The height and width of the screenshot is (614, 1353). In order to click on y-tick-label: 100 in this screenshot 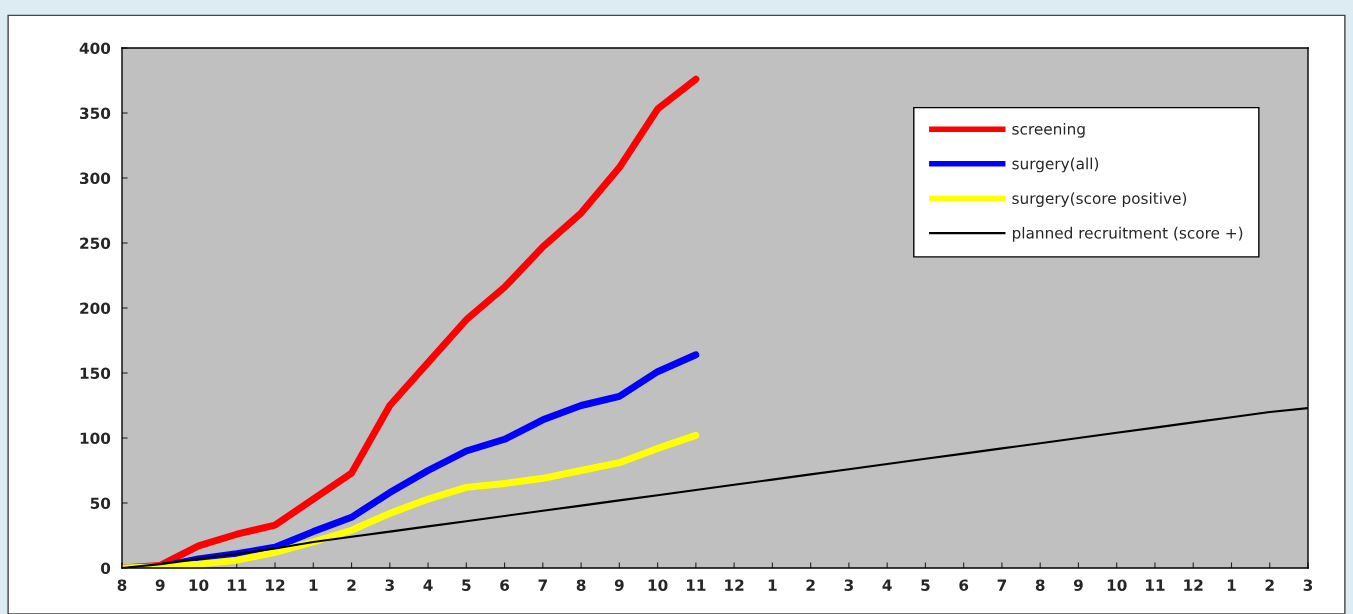, I will do `click(95, 438)`.